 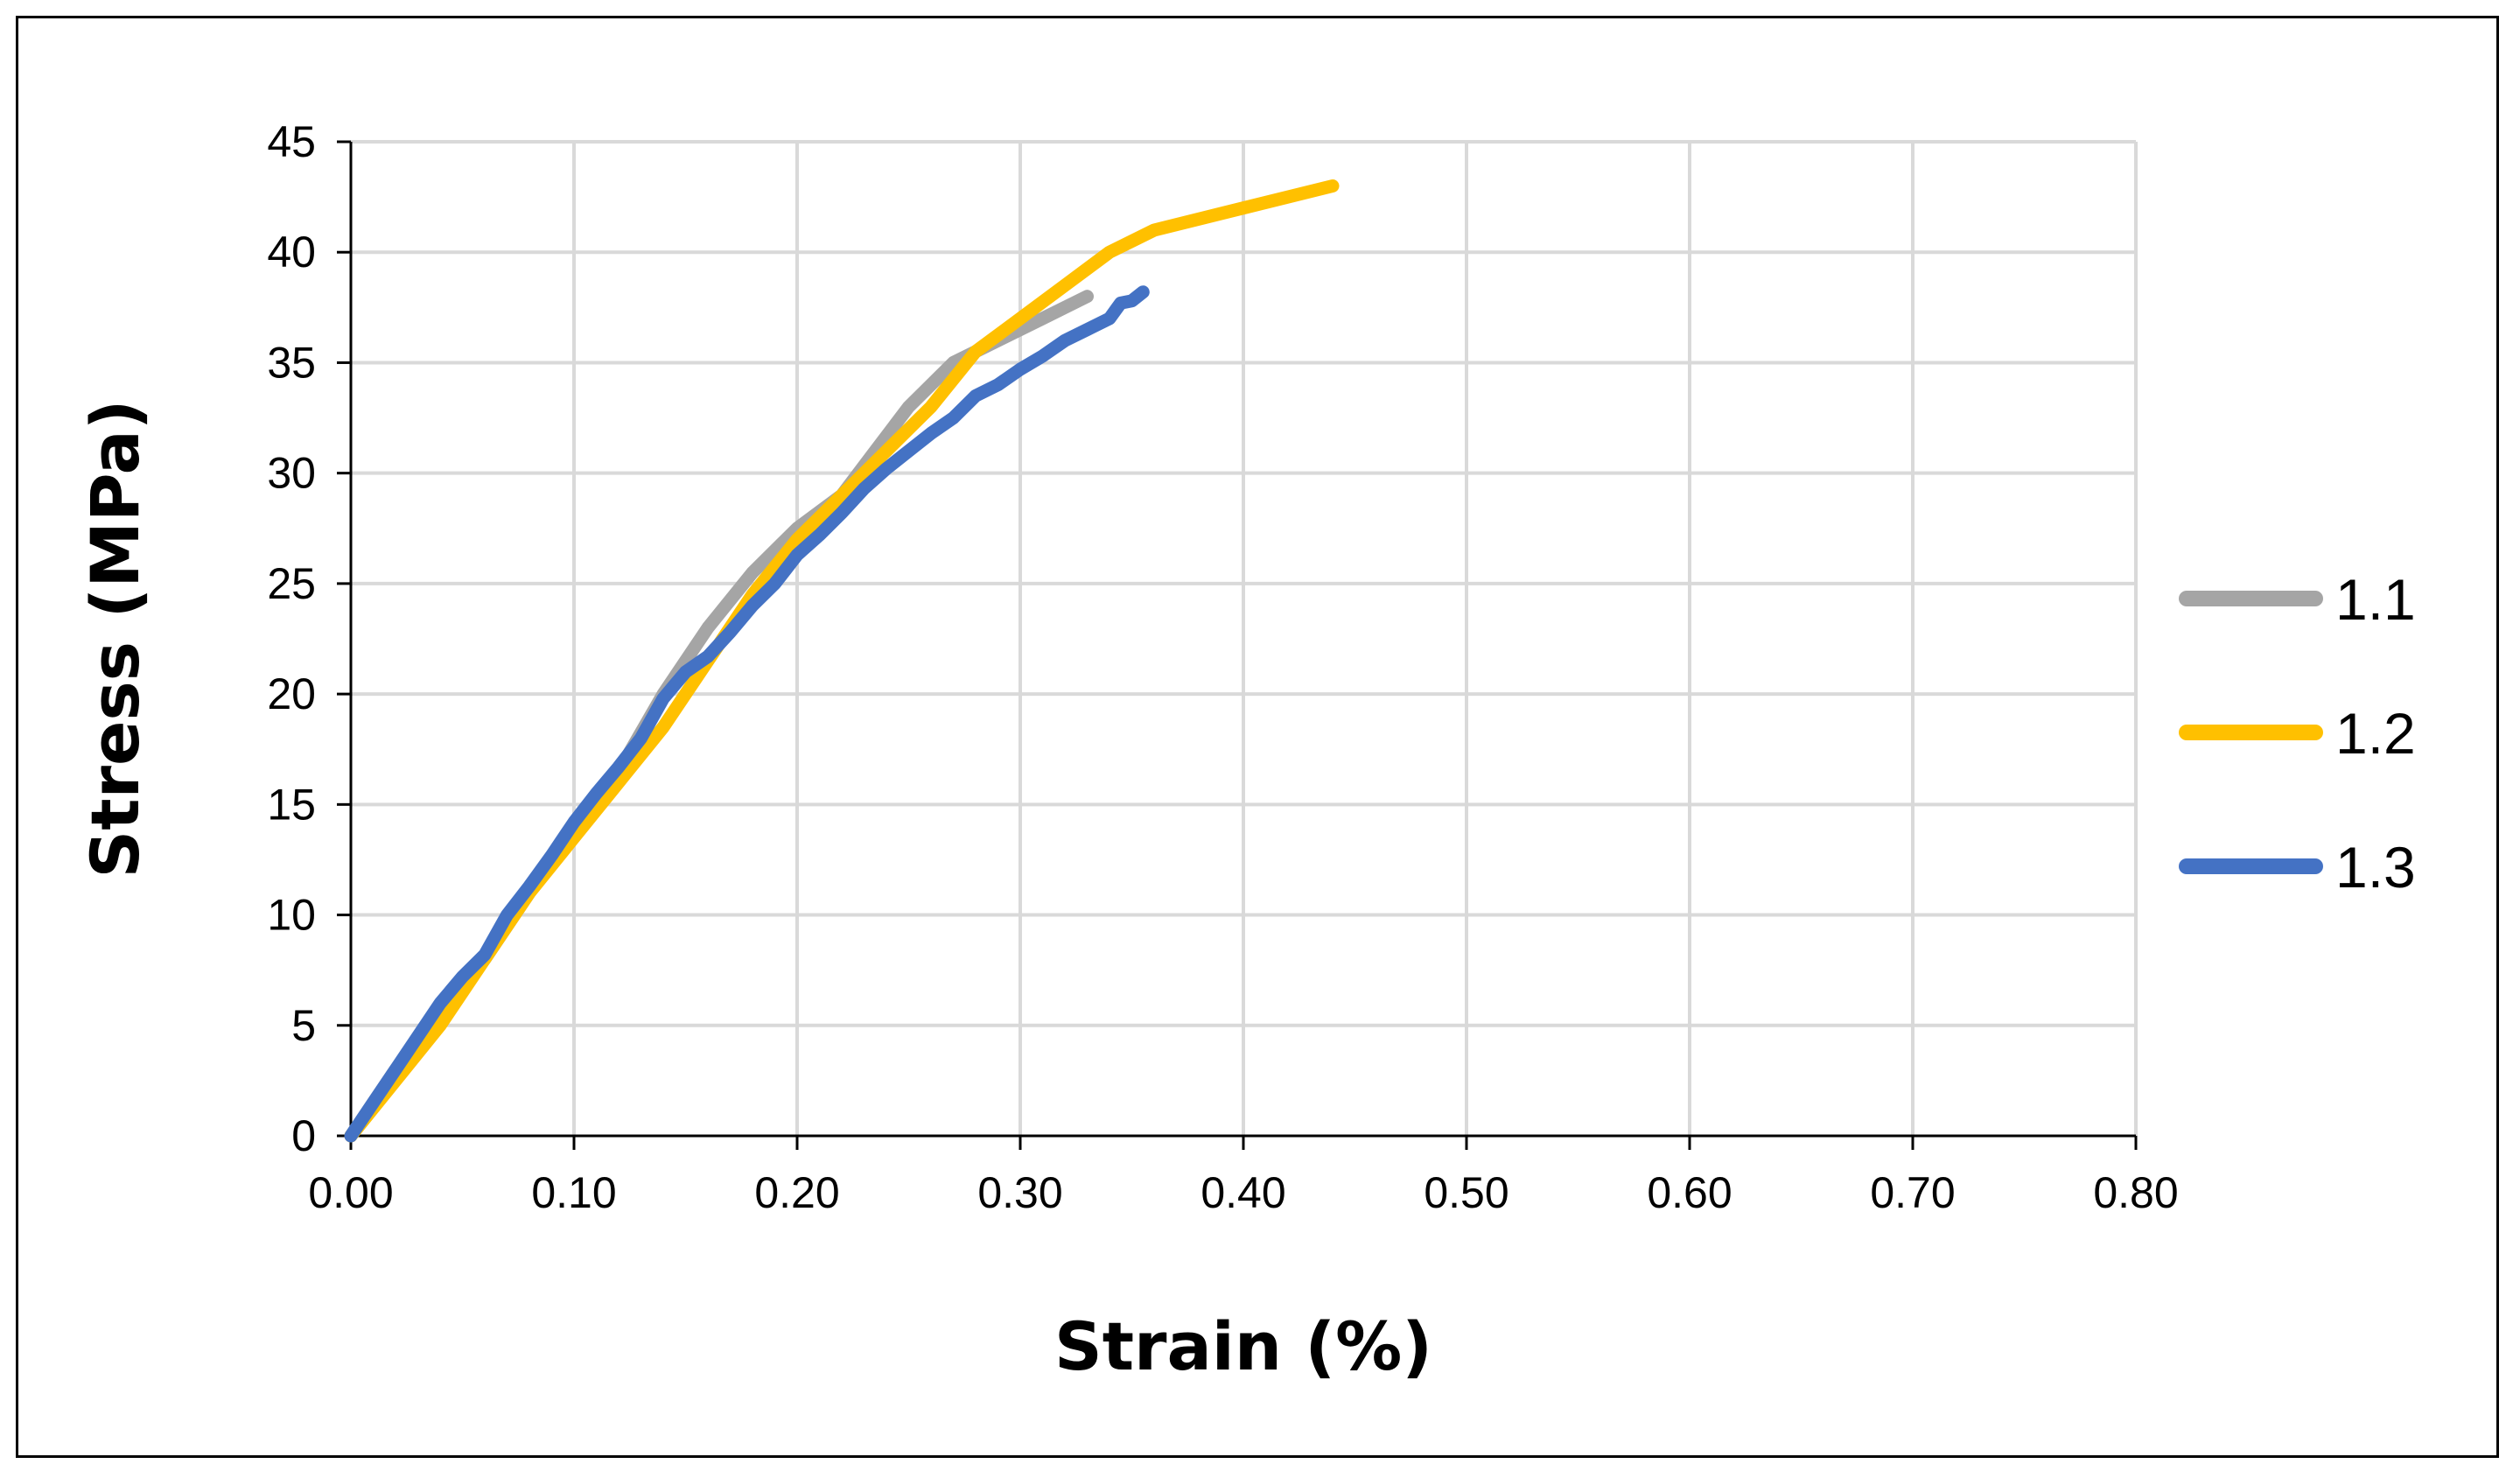 I want to click on legend-label: 1.2, so click(x=2375, y=733).